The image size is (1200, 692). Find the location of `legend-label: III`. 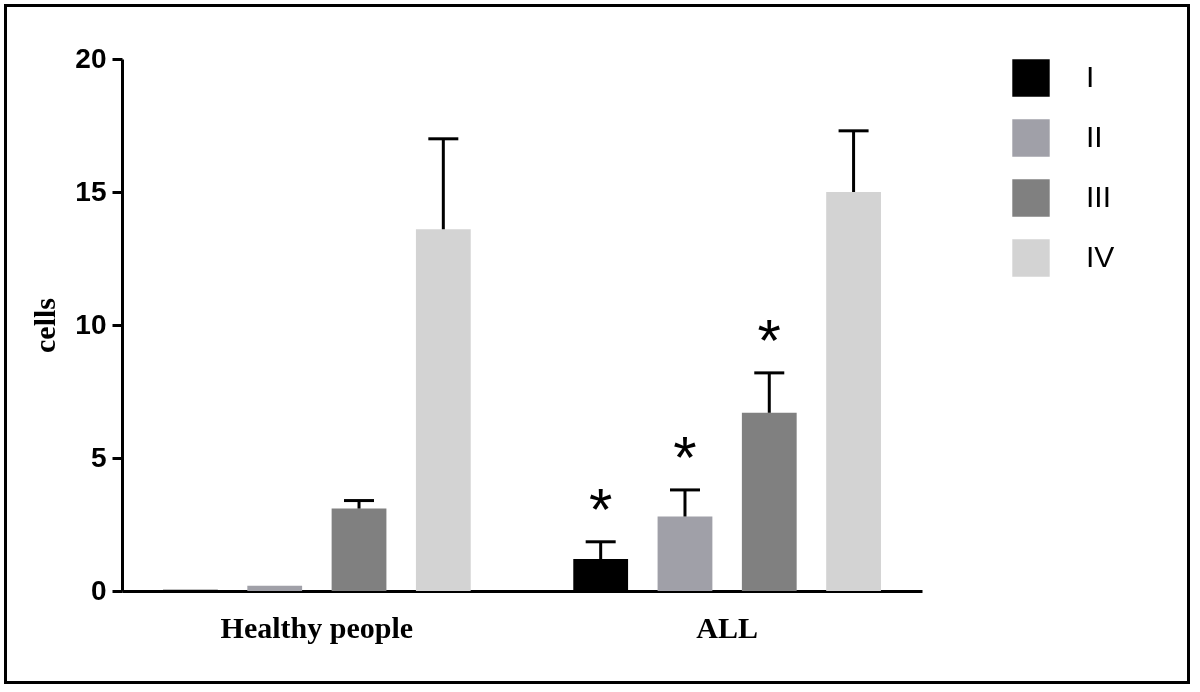

legend-label: III is located at coordinates (1099, 196).